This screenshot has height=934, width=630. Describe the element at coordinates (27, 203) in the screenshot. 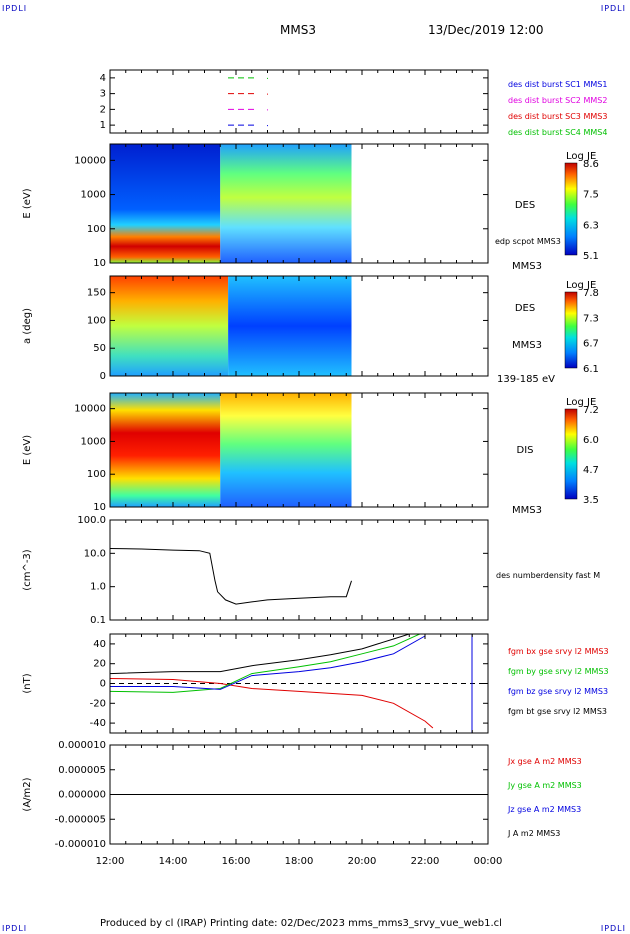

I see `y-axis-label: E (eV)` at that location.